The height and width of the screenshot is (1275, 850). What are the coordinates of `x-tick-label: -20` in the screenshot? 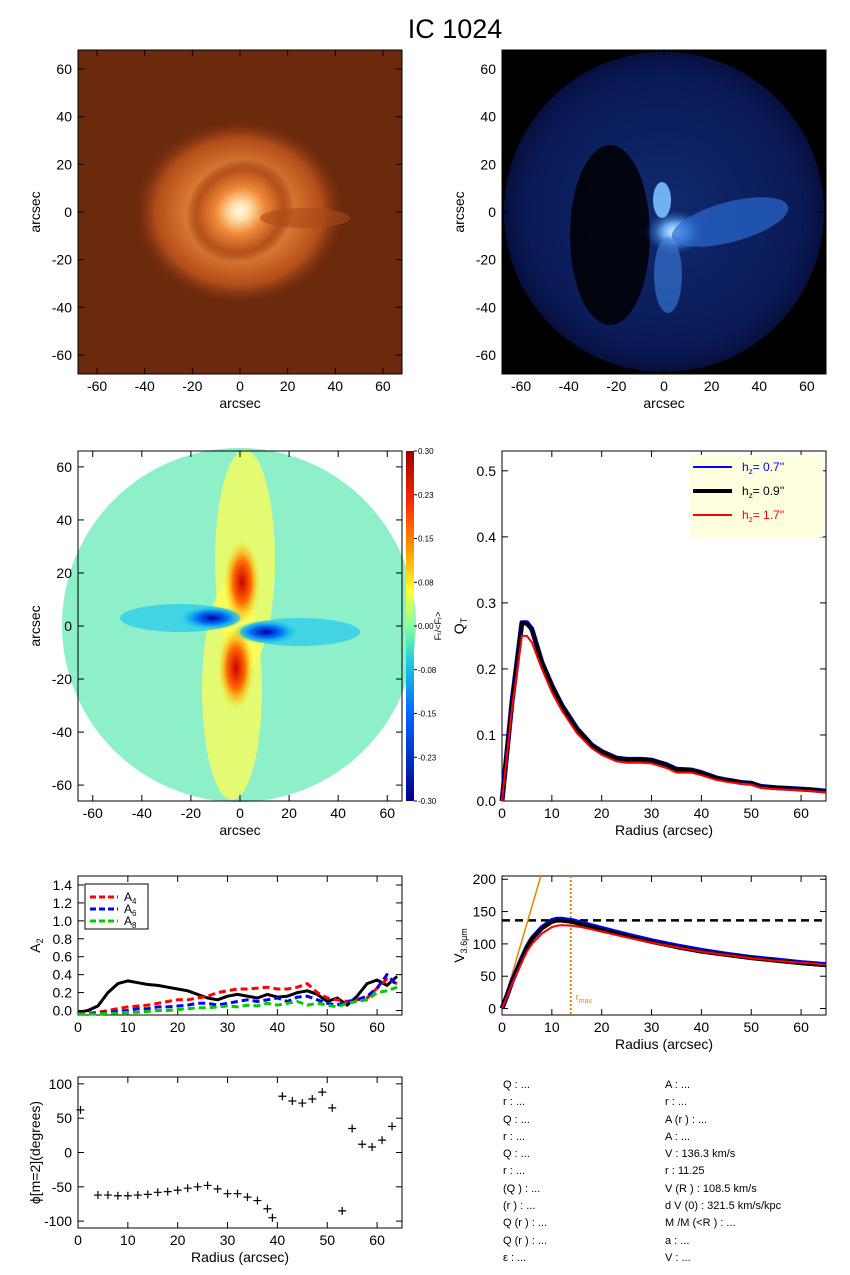 It's located at (191, 813).